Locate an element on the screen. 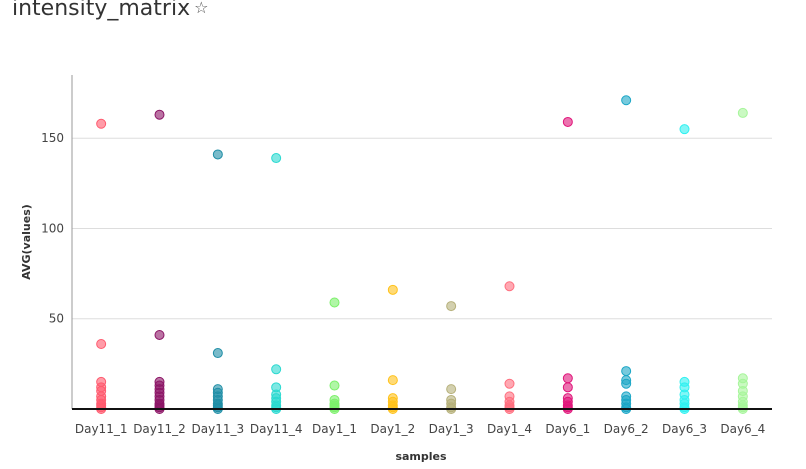  y-tick-label: 100 is located at coordinates (52, 228).